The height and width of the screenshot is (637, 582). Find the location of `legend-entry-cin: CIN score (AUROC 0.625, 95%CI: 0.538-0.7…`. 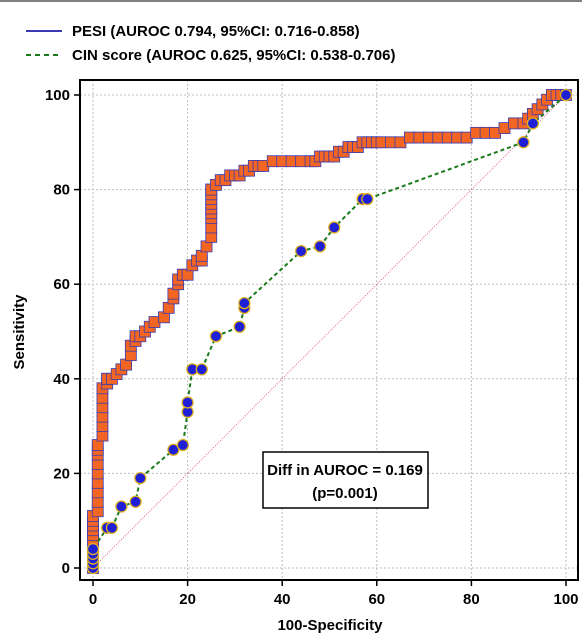

legend-entry-cin: CIN score (AUROC 0.625, 95%CI: 0.538-0.7… is located at coordinates (233, 55).